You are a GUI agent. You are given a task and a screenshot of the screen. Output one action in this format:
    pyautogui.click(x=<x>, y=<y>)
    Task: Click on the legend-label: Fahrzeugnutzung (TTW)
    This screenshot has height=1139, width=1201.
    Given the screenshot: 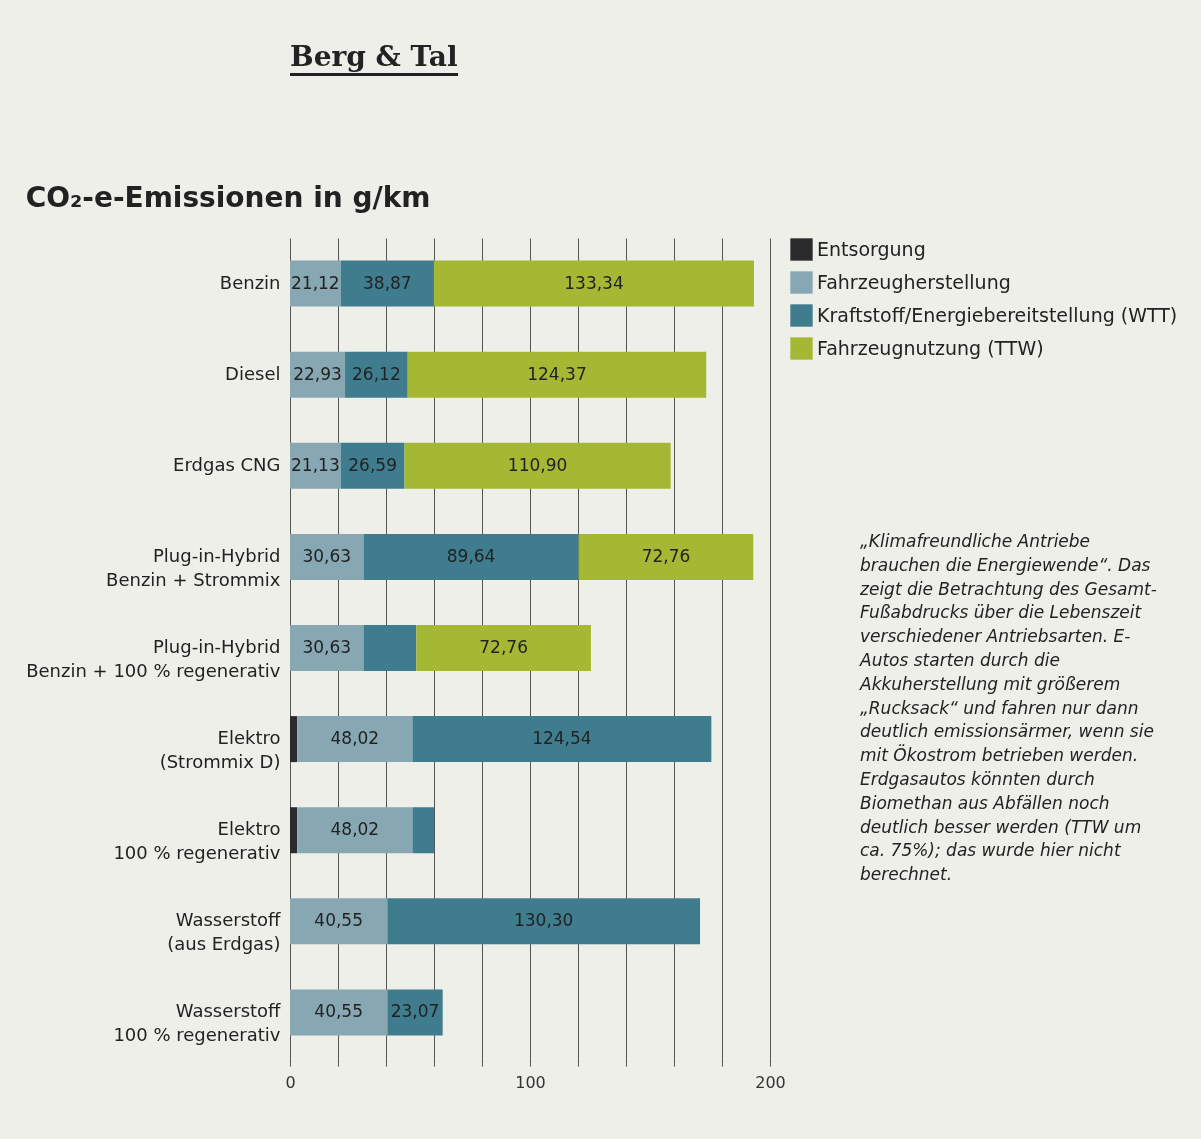 What is the action you would take?
    pyautogui.click(x=930, y=347)
    